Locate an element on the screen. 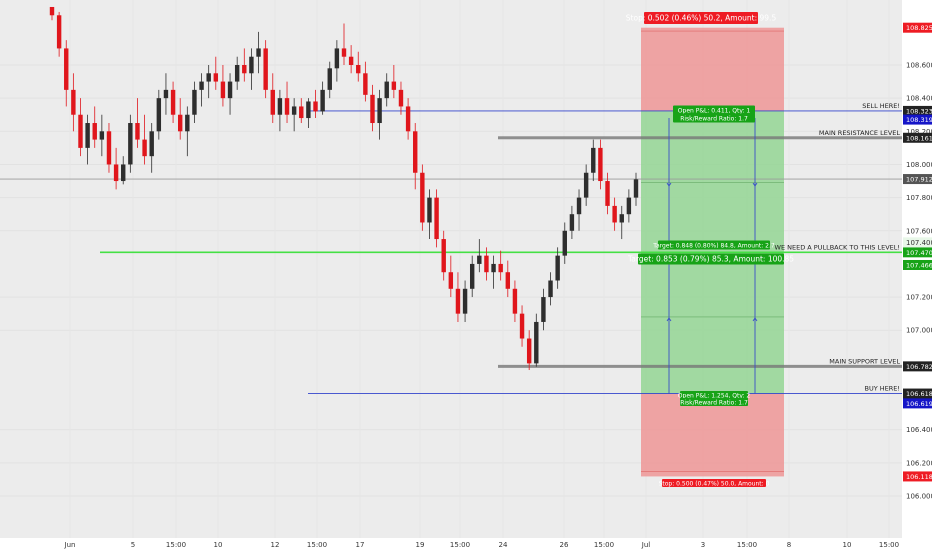 This screenshot has width=932, height=550. support-line is located at coordinates (700, 366).